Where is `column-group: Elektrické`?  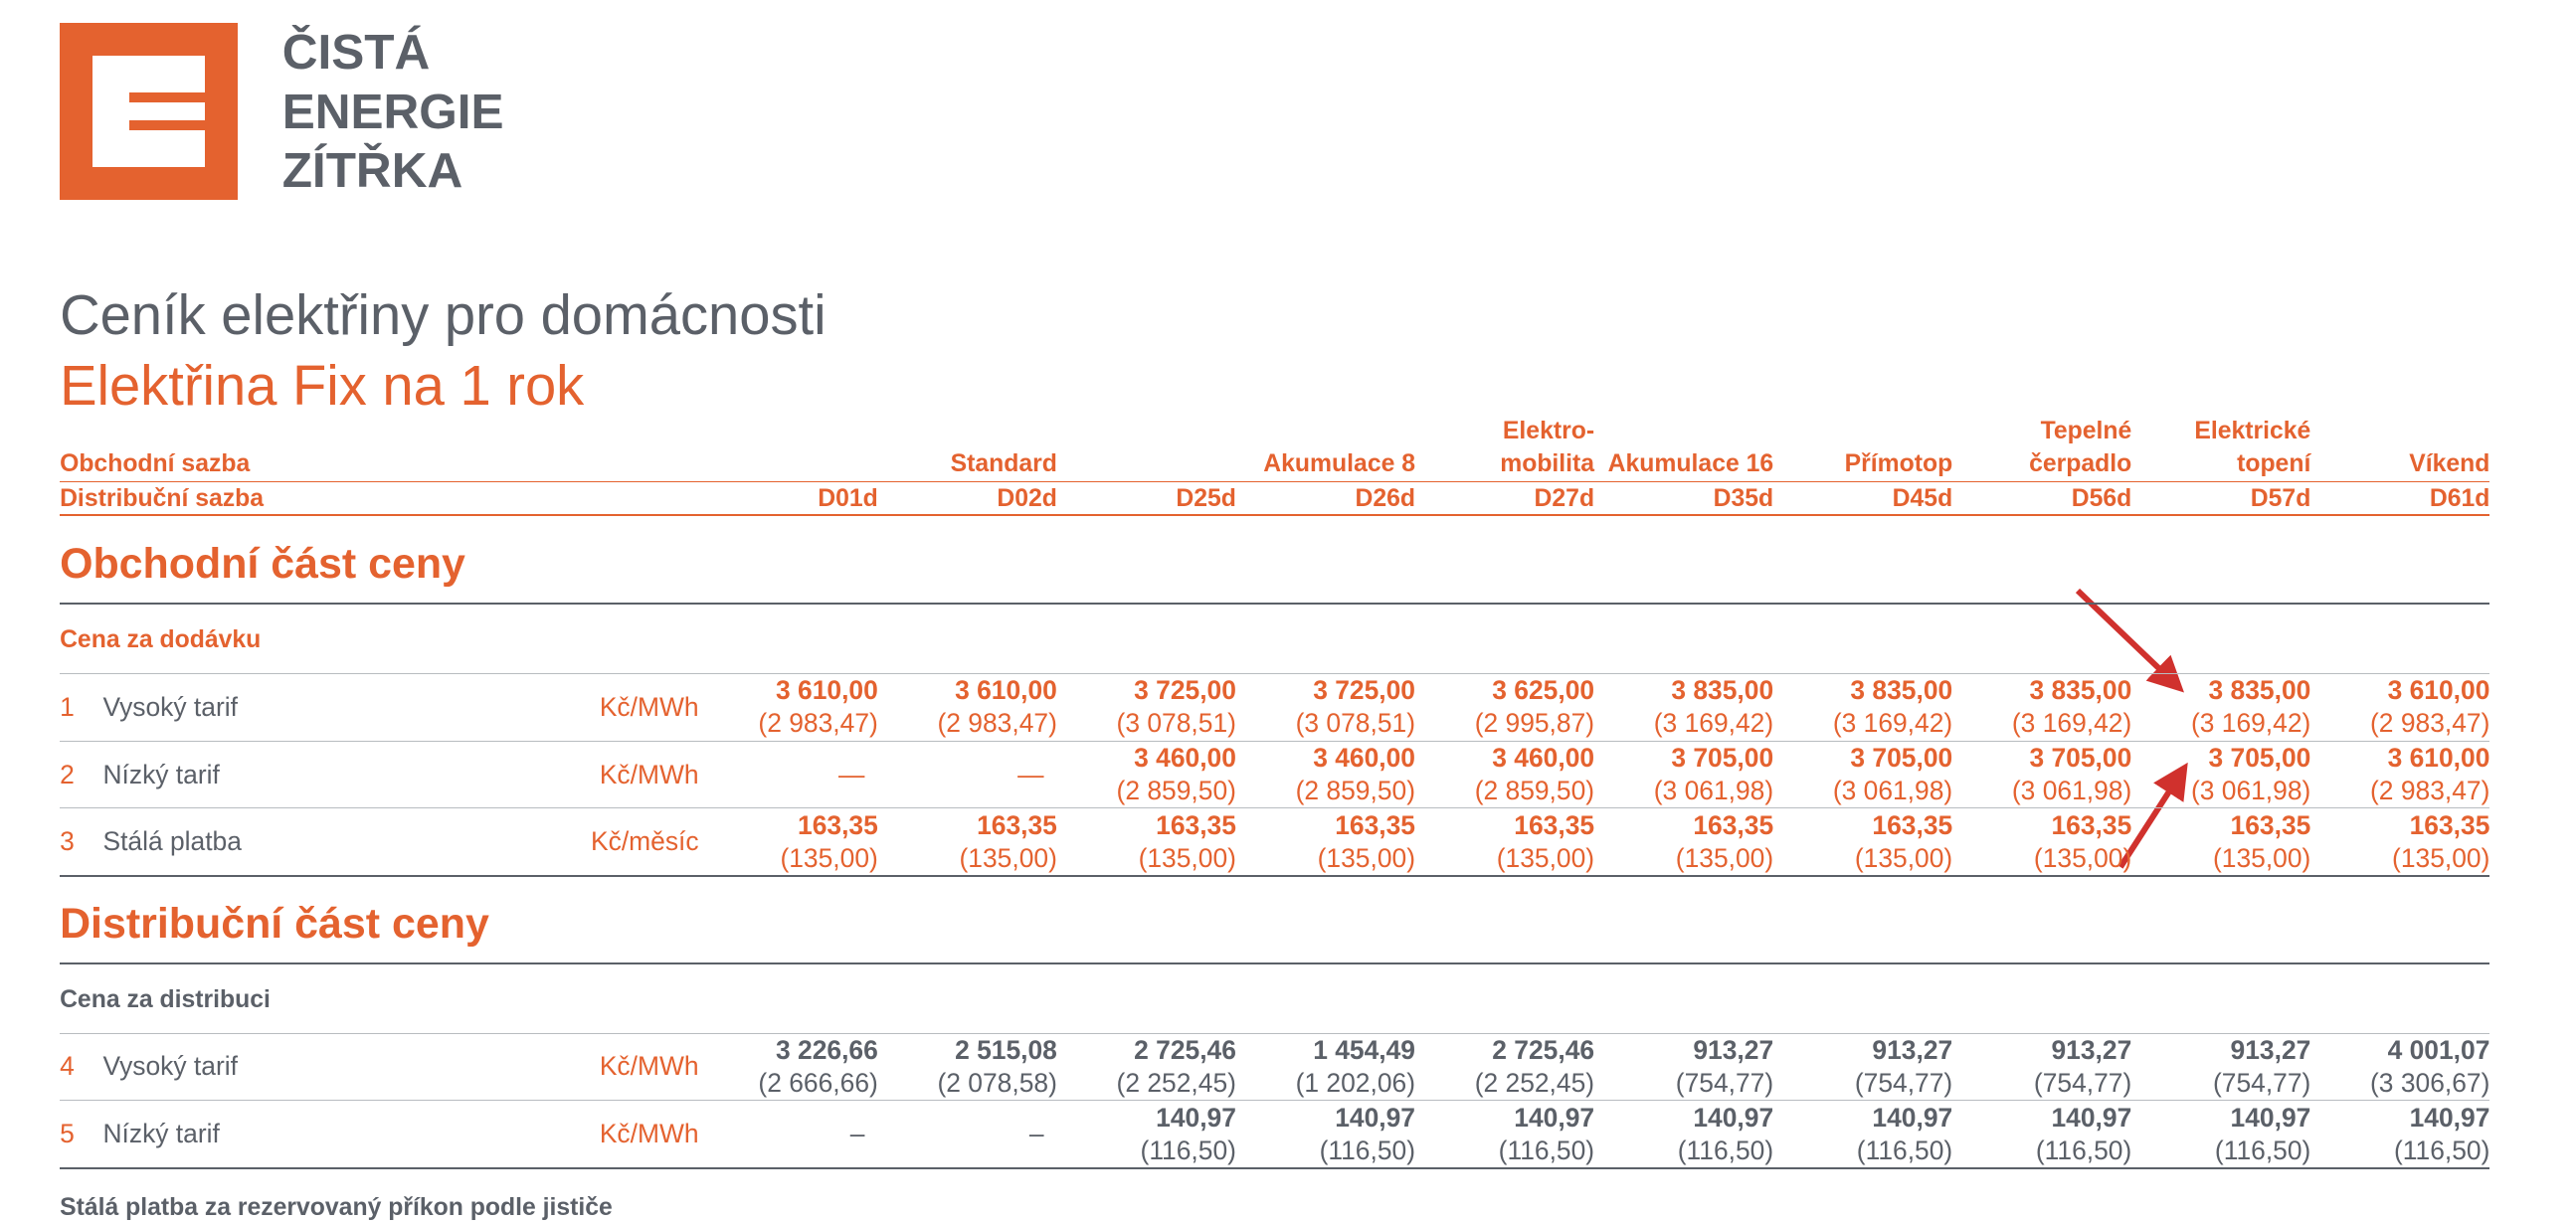 column-group: Elektrické is located at coordinates (2252, 431).